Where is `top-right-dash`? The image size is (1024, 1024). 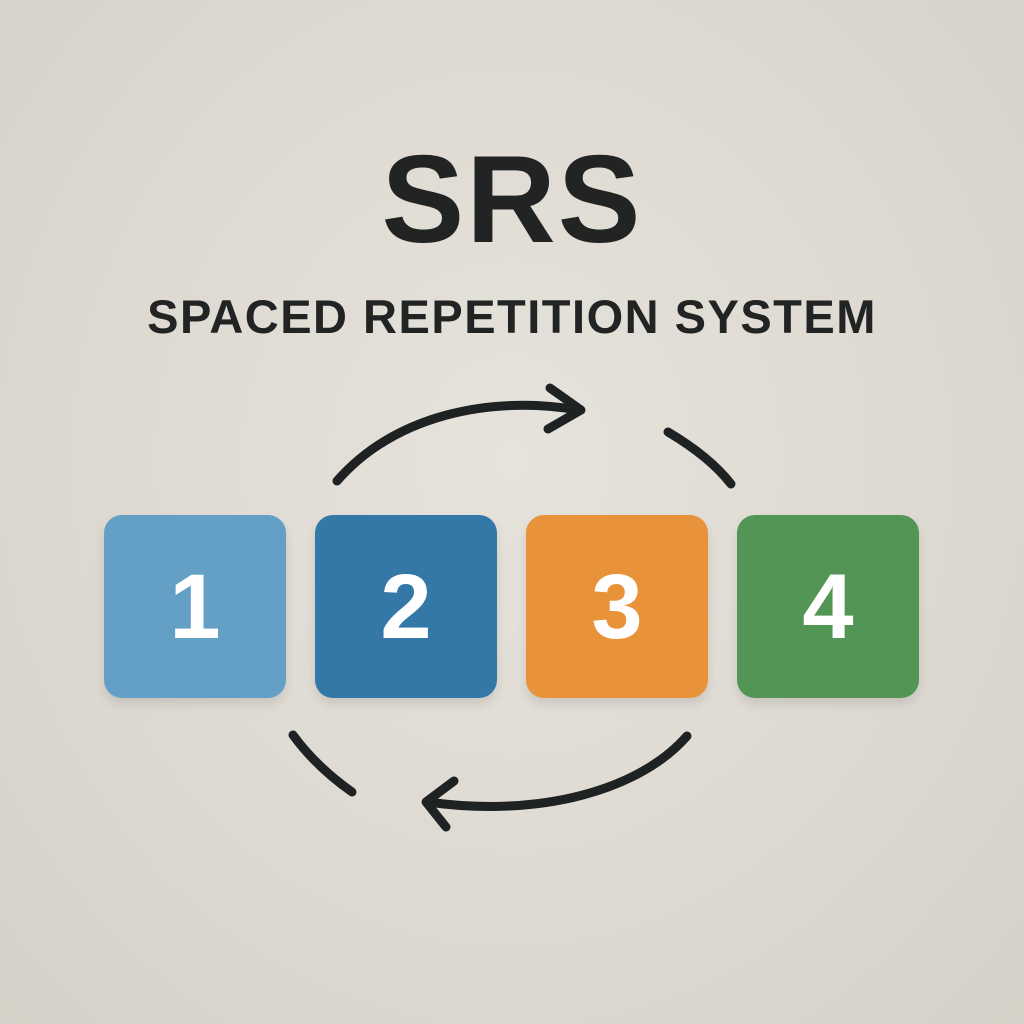 top-right-dash is located at coordinates (699, 458).